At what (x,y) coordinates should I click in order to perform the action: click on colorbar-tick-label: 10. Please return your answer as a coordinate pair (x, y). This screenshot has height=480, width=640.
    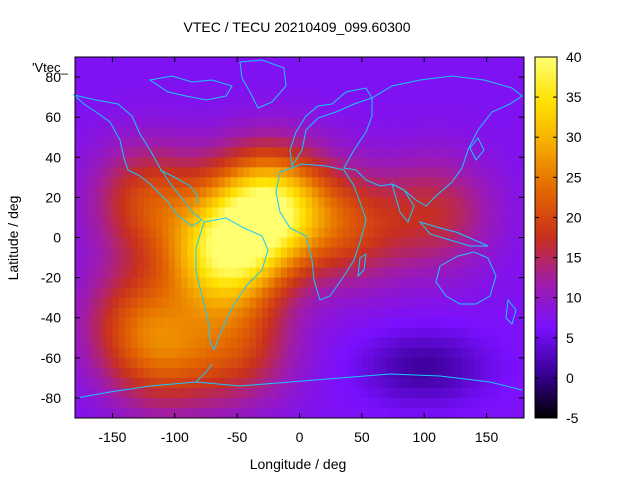
    Looking at the image, I should click on (574, 298).